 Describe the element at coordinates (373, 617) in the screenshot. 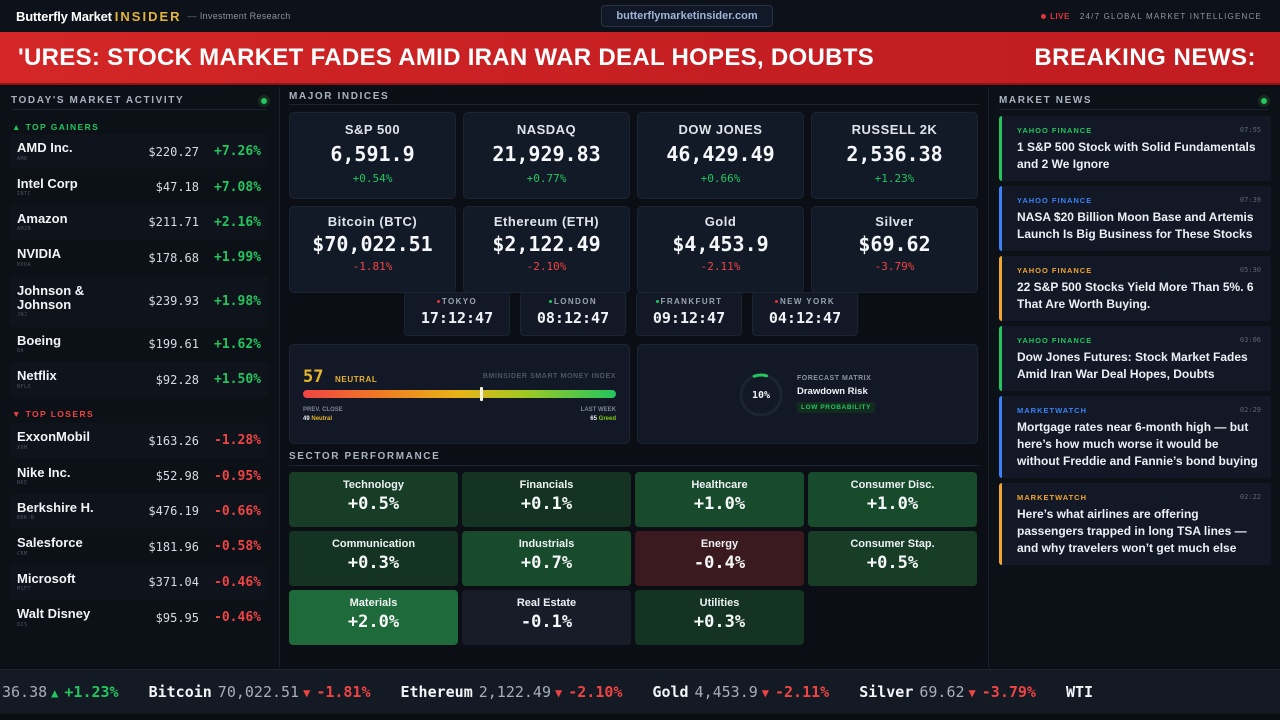

I see `sector-tile: Materials +2.0%` at that location.